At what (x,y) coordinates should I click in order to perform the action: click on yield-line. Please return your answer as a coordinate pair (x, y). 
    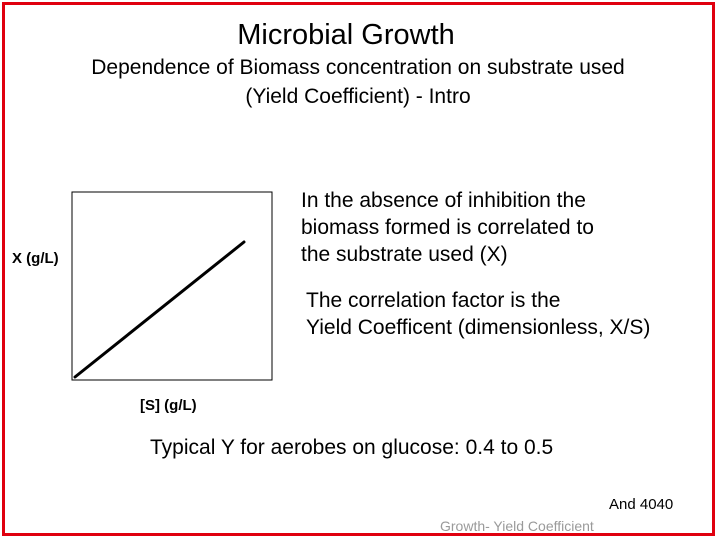
    Looking at the image, I should click on (159, 309).